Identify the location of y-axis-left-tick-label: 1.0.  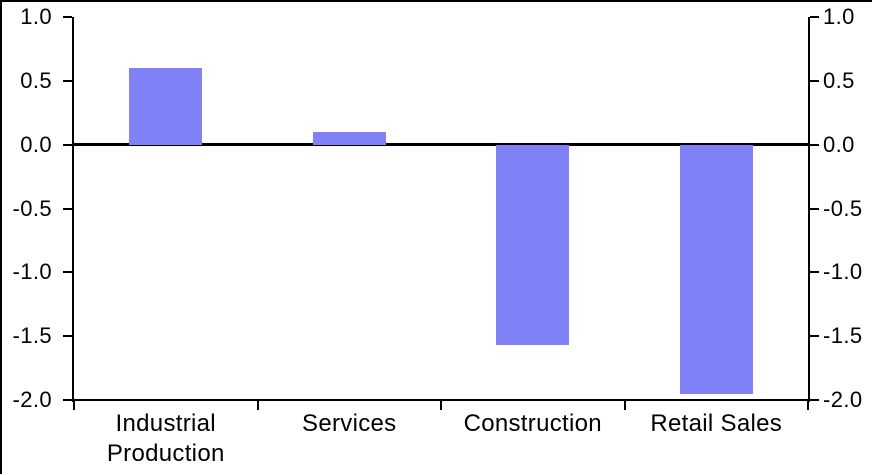
(36, 16).